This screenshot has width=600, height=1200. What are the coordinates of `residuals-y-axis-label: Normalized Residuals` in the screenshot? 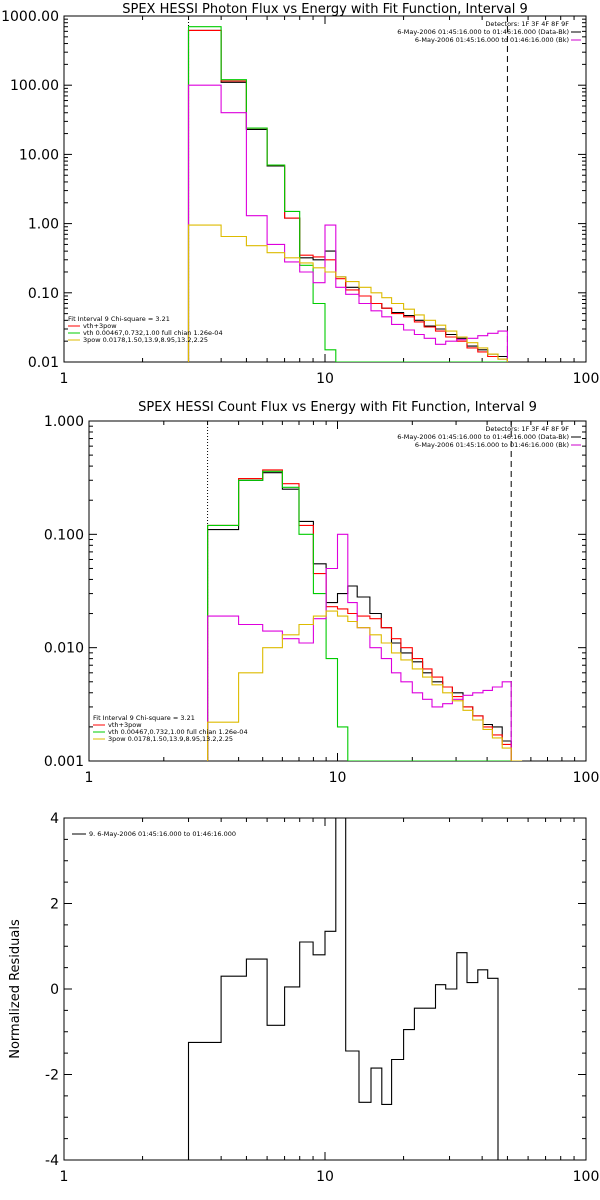 It's located at (15, 989).